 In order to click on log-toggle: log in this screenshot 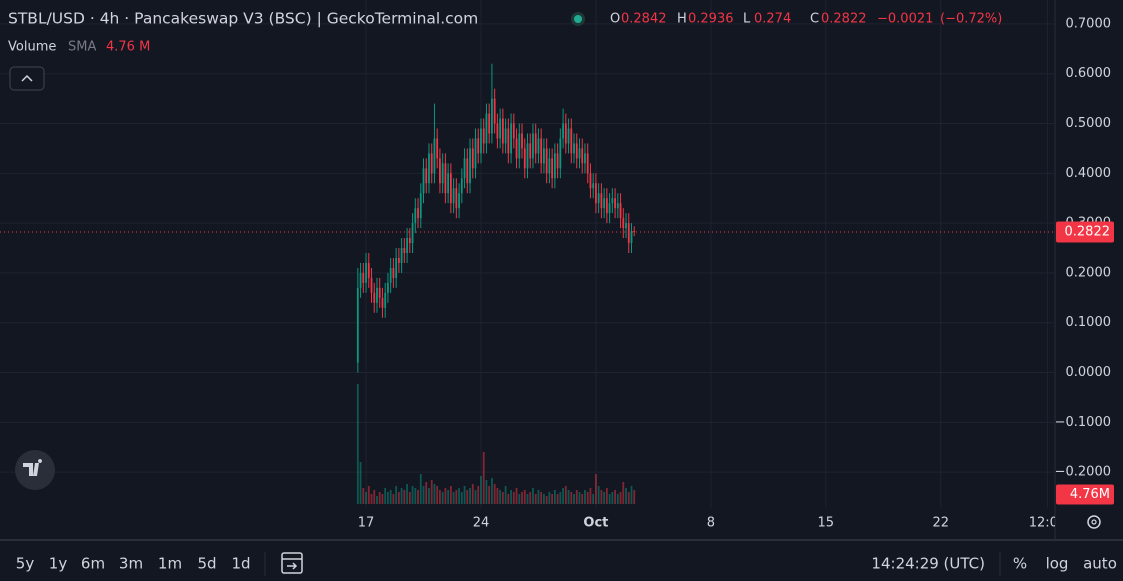, I will do `click(1057, 564)`.